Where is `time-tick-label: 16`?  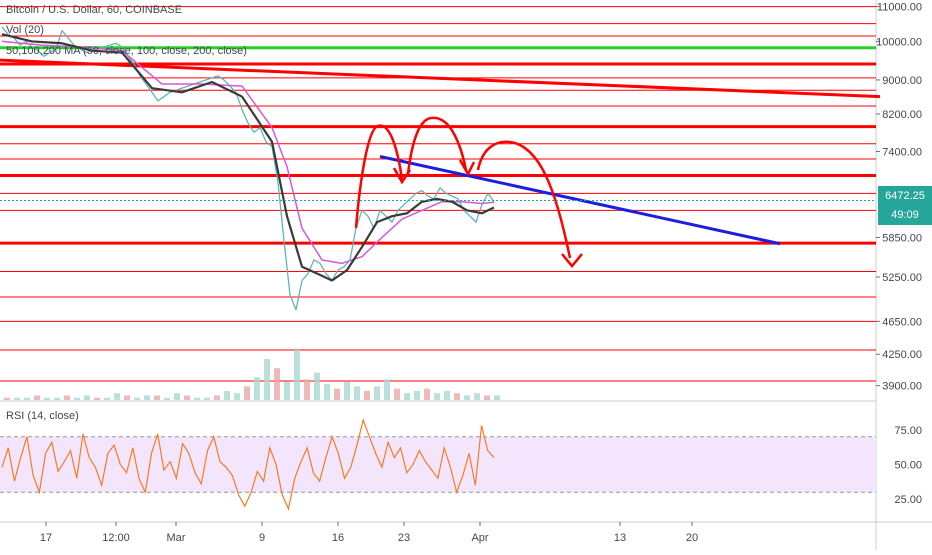 time-tick-label: 16 is located at coordinates (338, 538).